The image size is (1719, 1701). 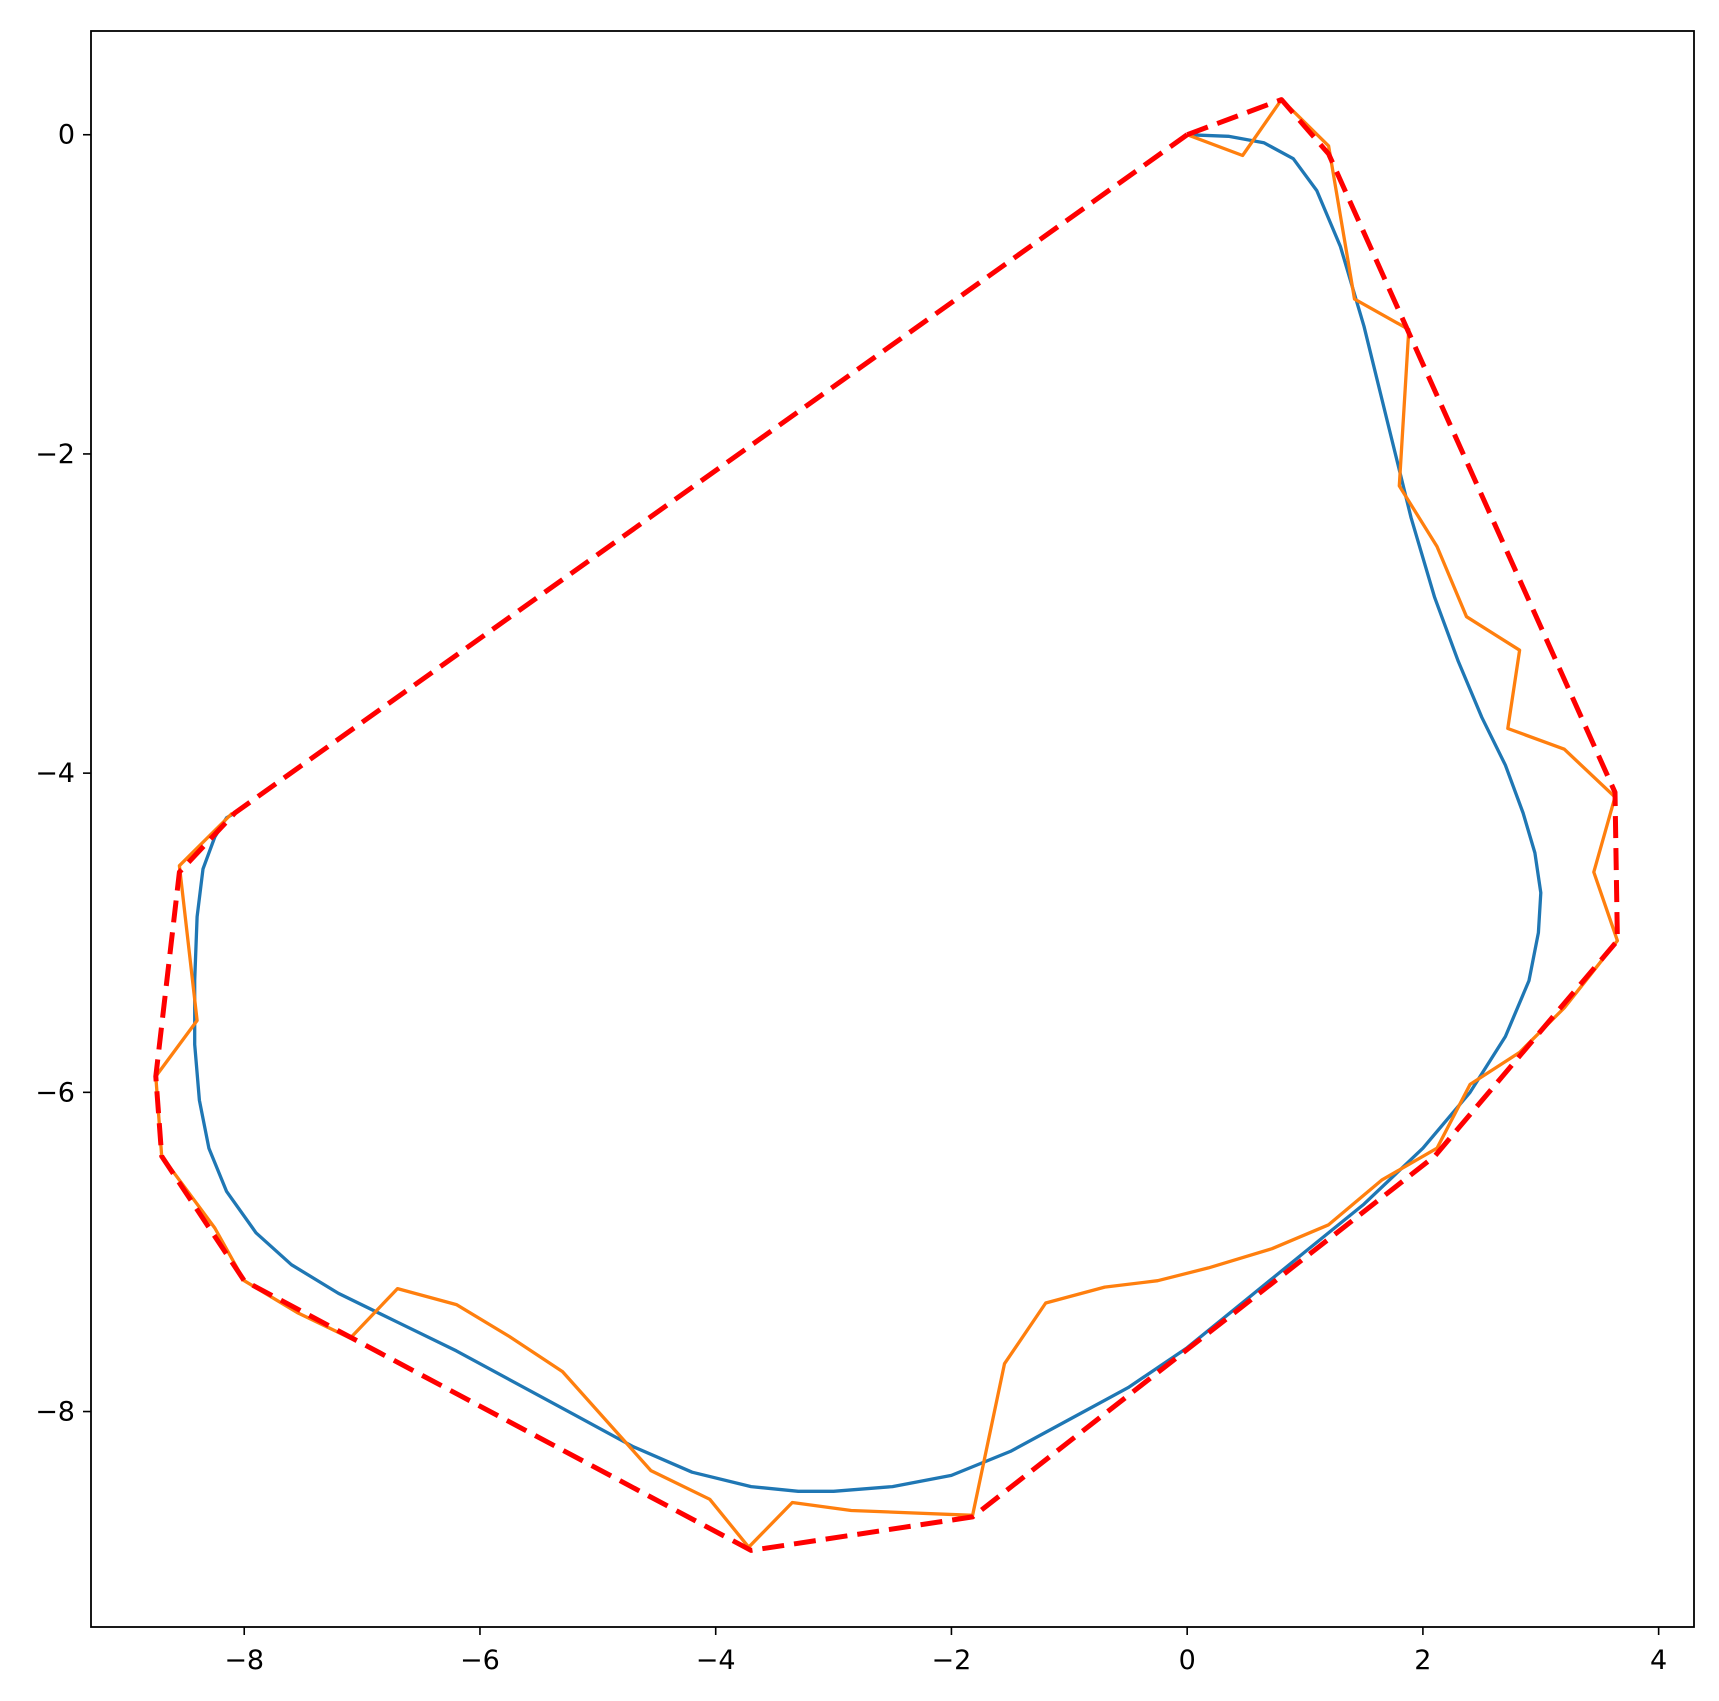 I want to click on x-axis: −8 −6 −4 −2 0 2 4, so click(x=945, y=1651).